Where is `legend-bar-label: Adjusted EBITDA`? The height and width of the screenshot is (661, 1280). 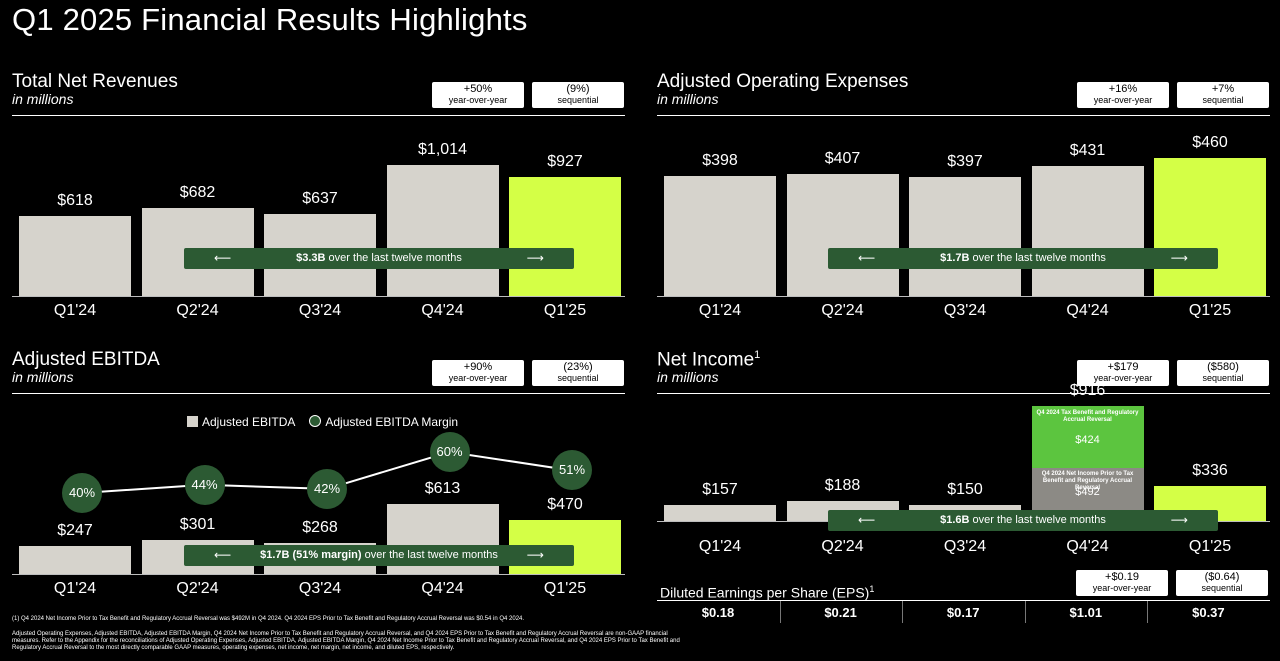 legend-bar-label: Adjusted EBITDA is located at coordinates (249, 422).